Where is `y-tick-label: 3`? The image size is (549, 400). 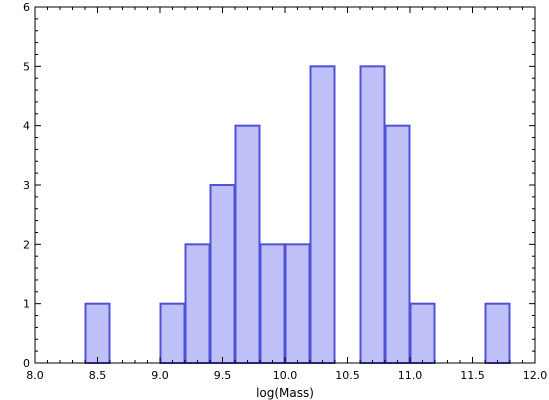 y-tick-label: 3 is located at coordinates (26, 185).